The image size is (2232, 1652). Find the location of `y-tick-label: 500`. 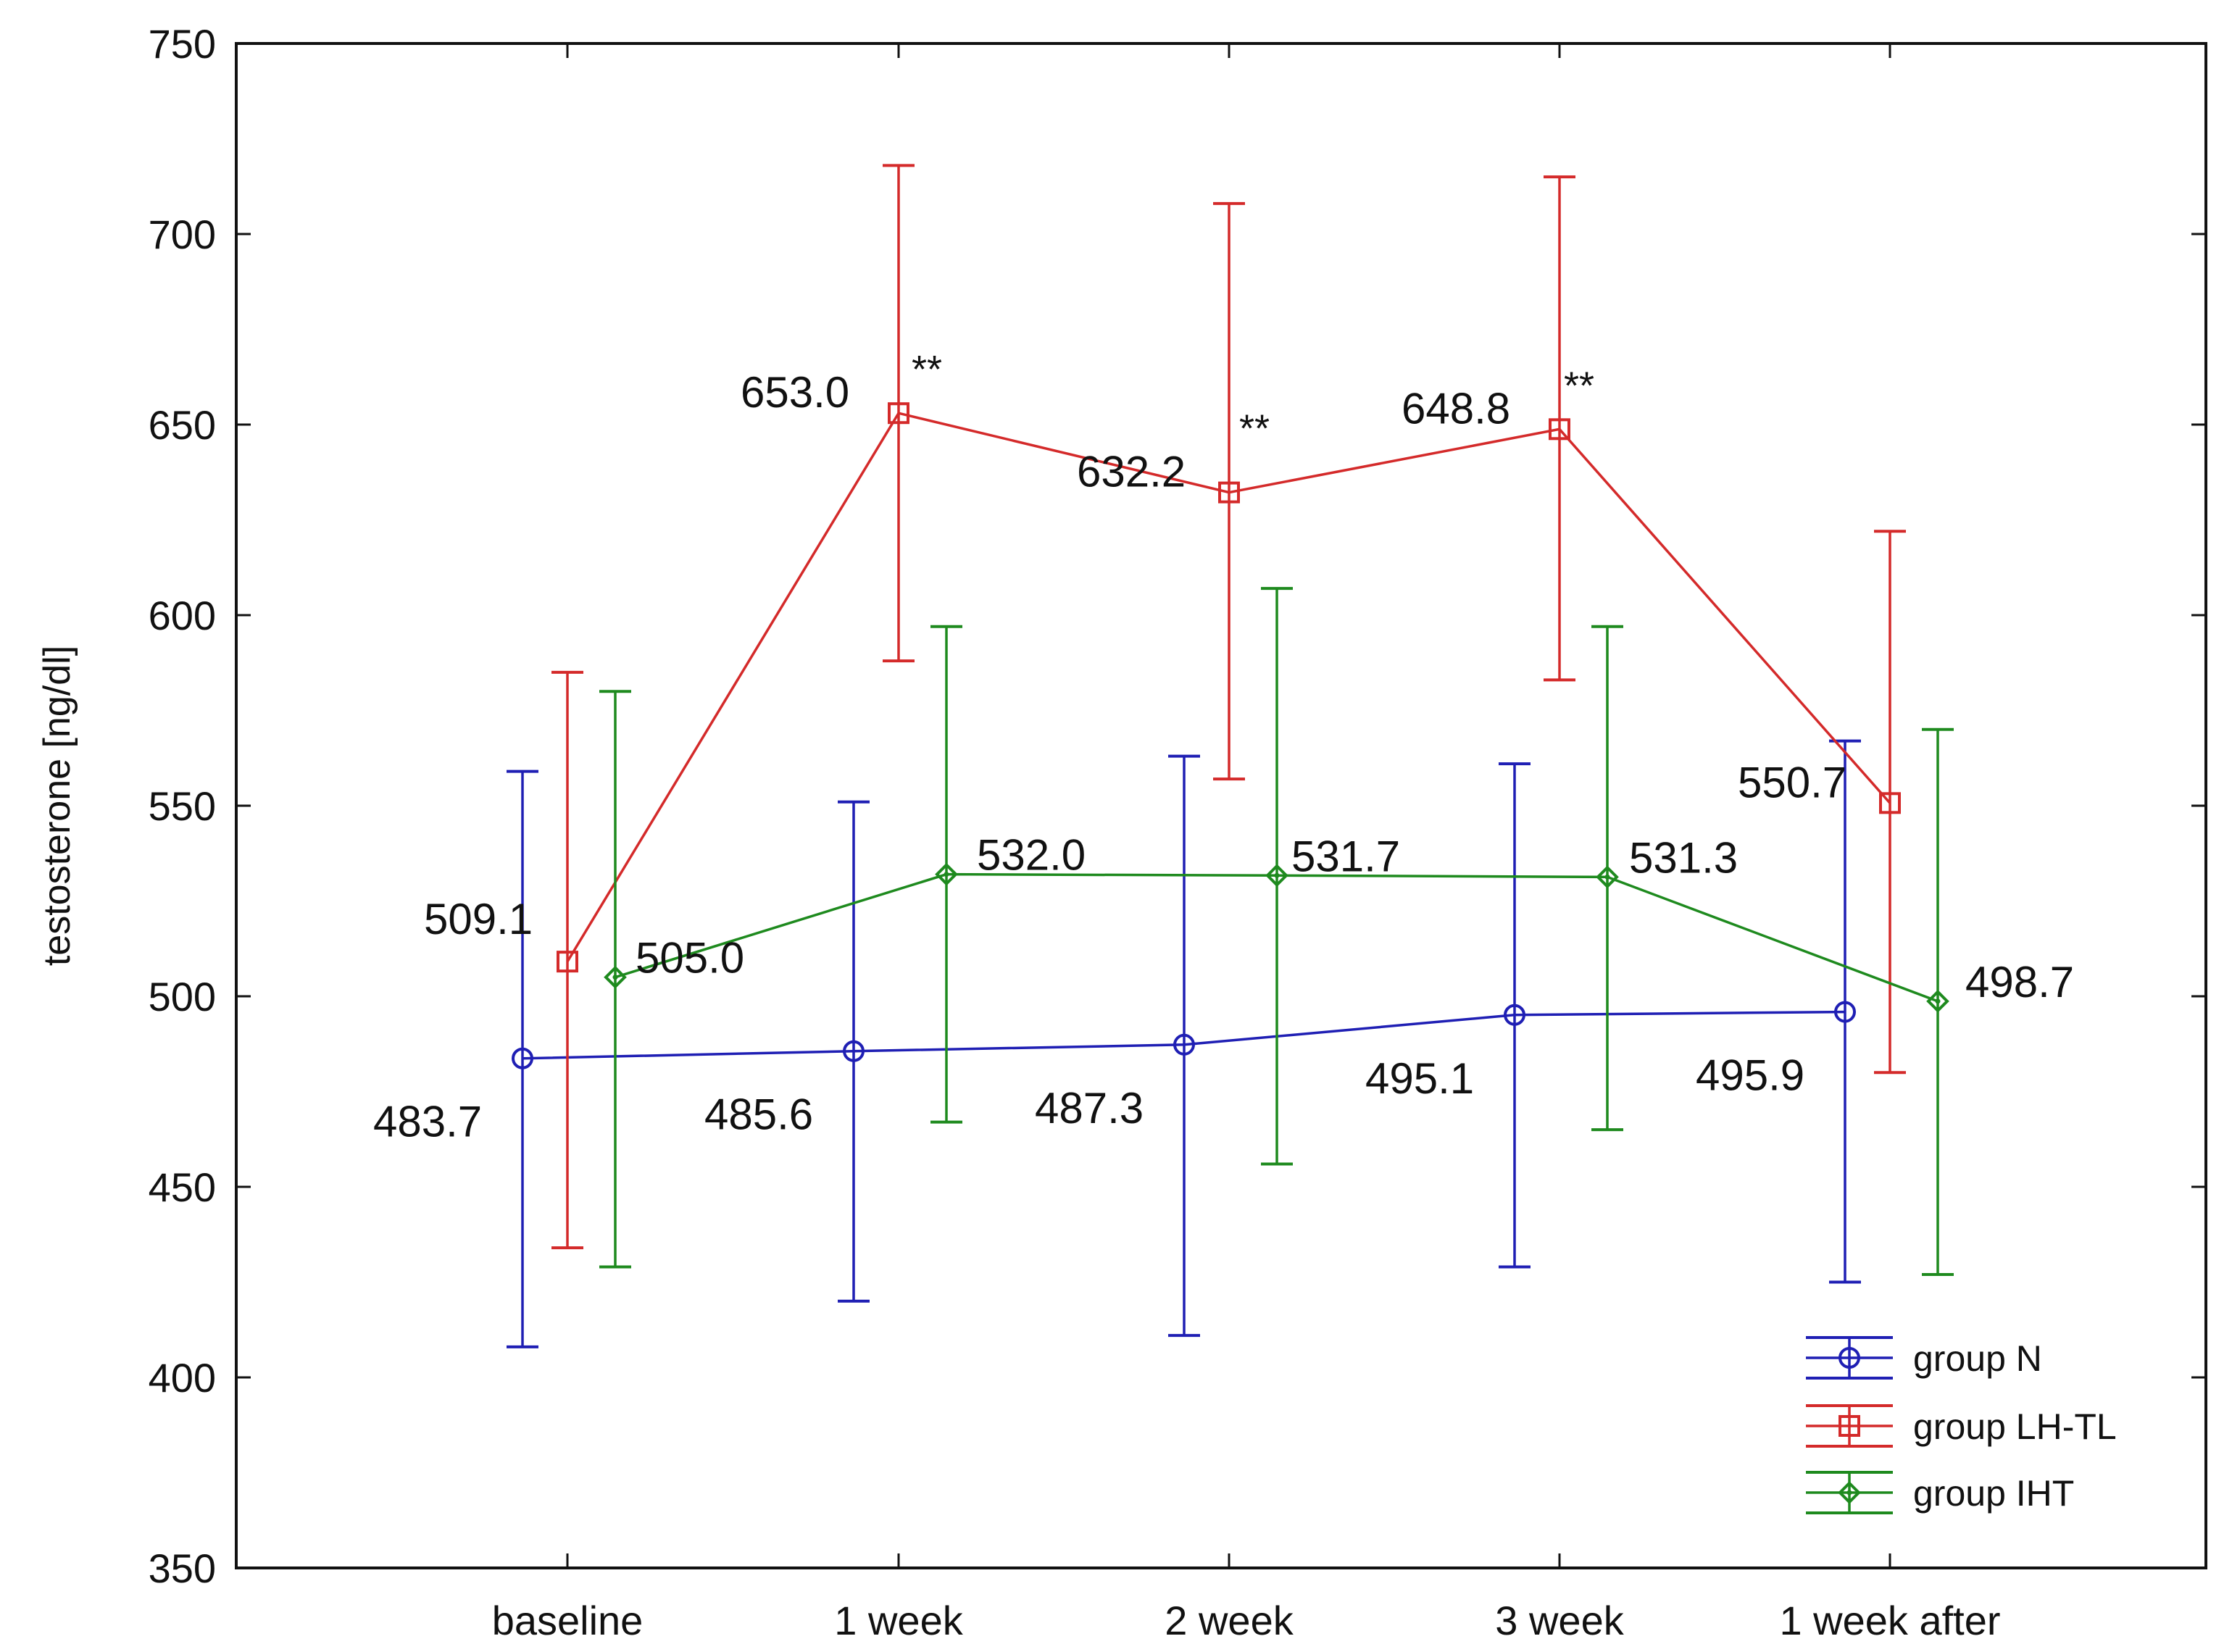

y-tick-label: 500 is located at coordinates (182, 996).